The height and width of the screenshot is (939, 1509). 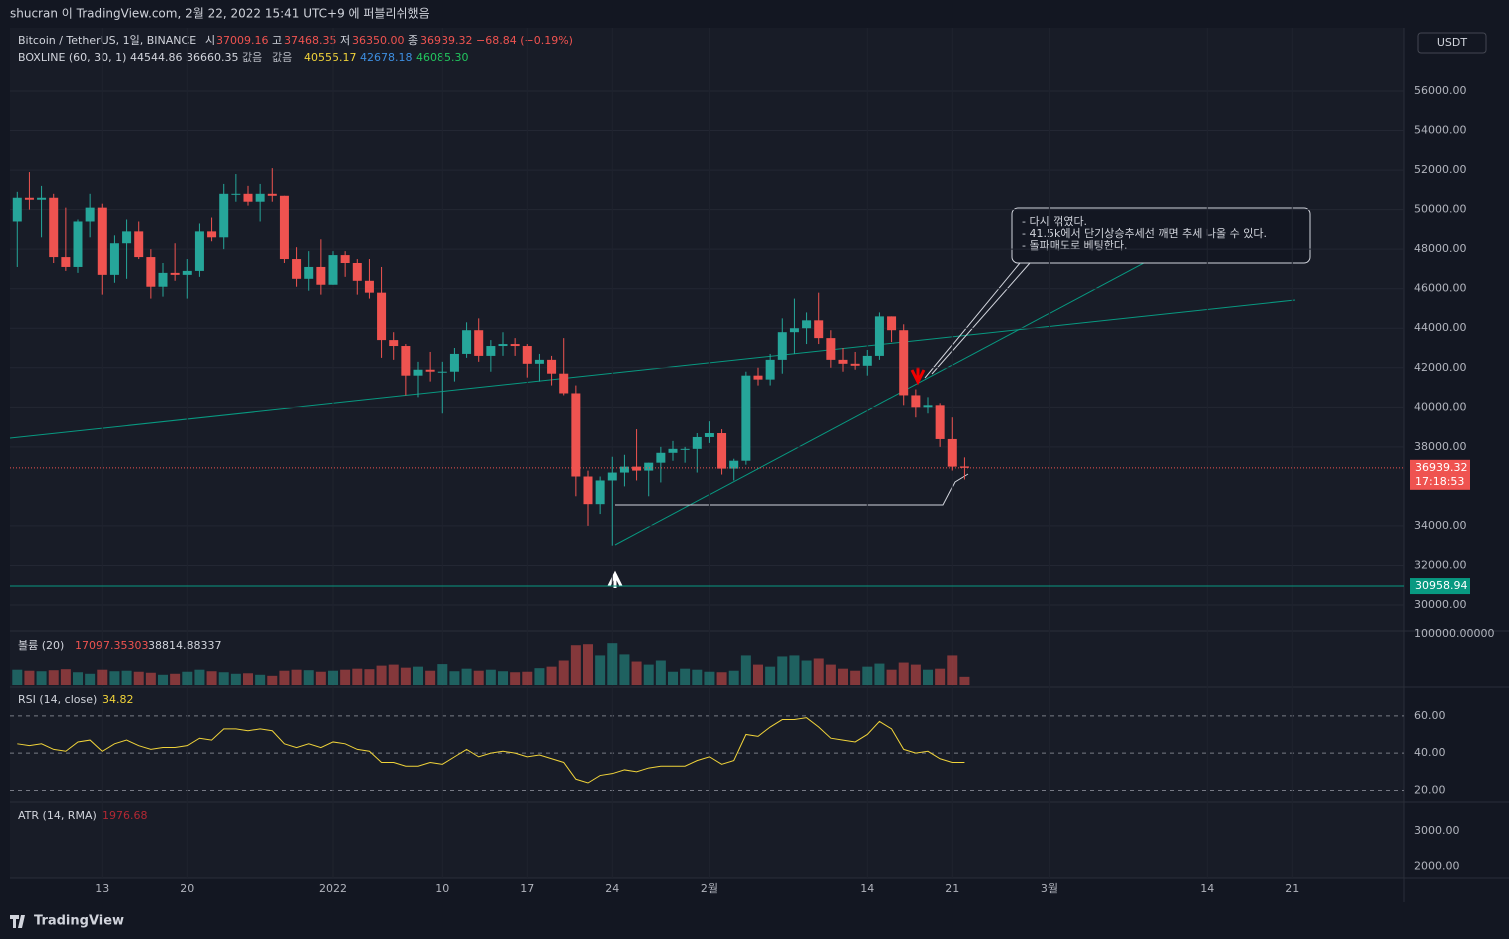 I want to click on x-tick-label: 13, so click(x=102, y=888).